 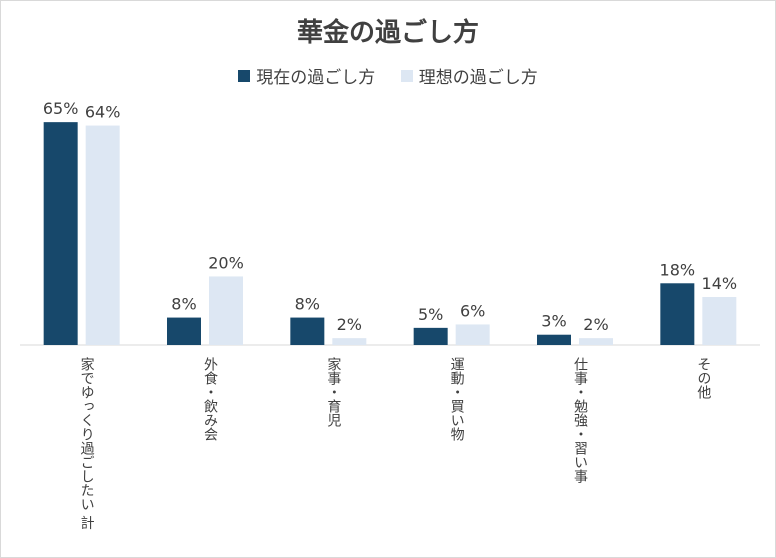 I want to click on data-label-current-4: 3%, so click(x=553, y=321).